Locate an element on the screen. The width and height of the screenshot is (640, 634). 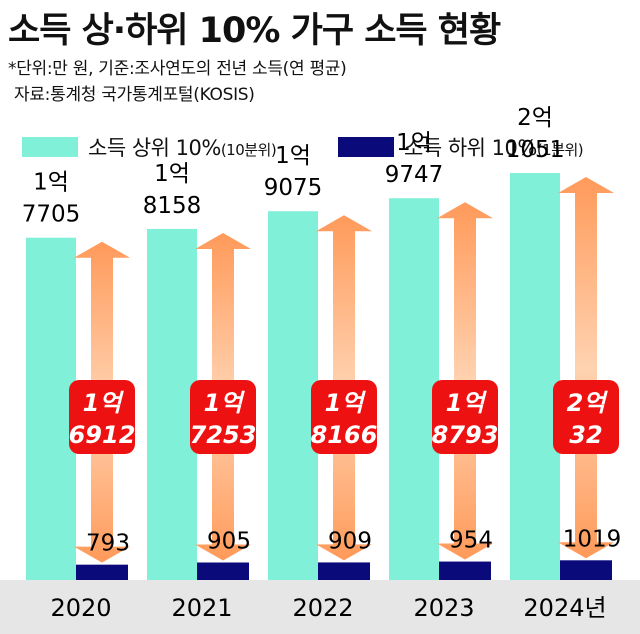
unit-note: *단위:만 원, 기준:조사연도의 전년 소득(연 평균) is located at coordinates (177, 69).